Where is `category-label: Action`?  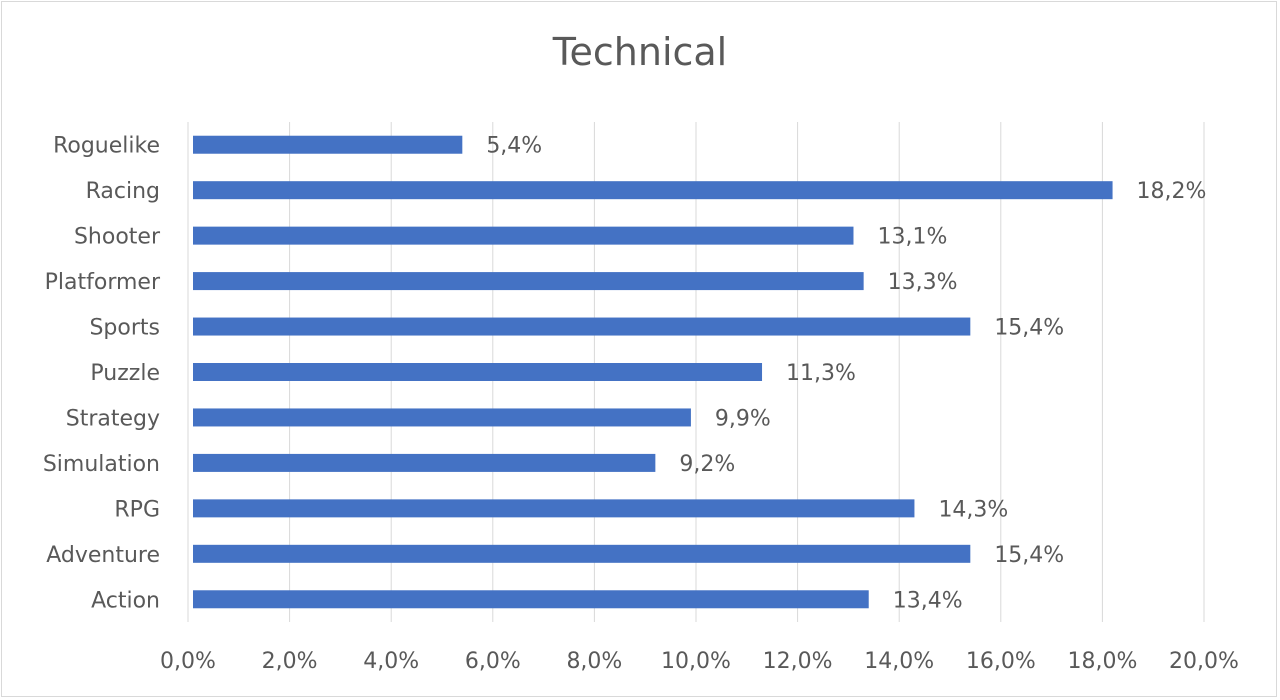 category-label: Action is located at coordinates (125, 600).